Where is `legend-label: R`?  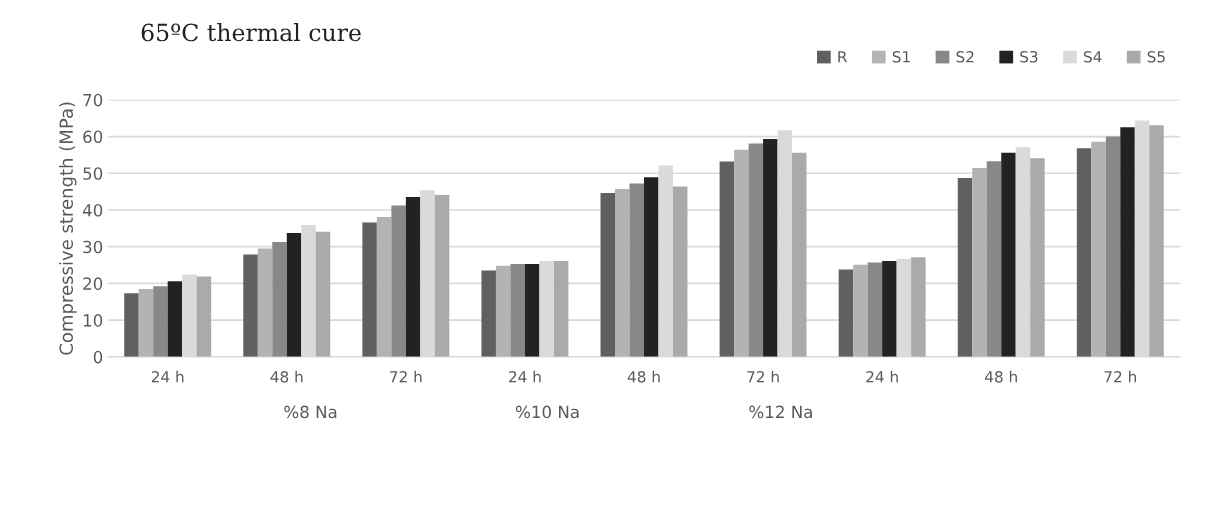 legend-label: R is located at coordinates (843, 57).